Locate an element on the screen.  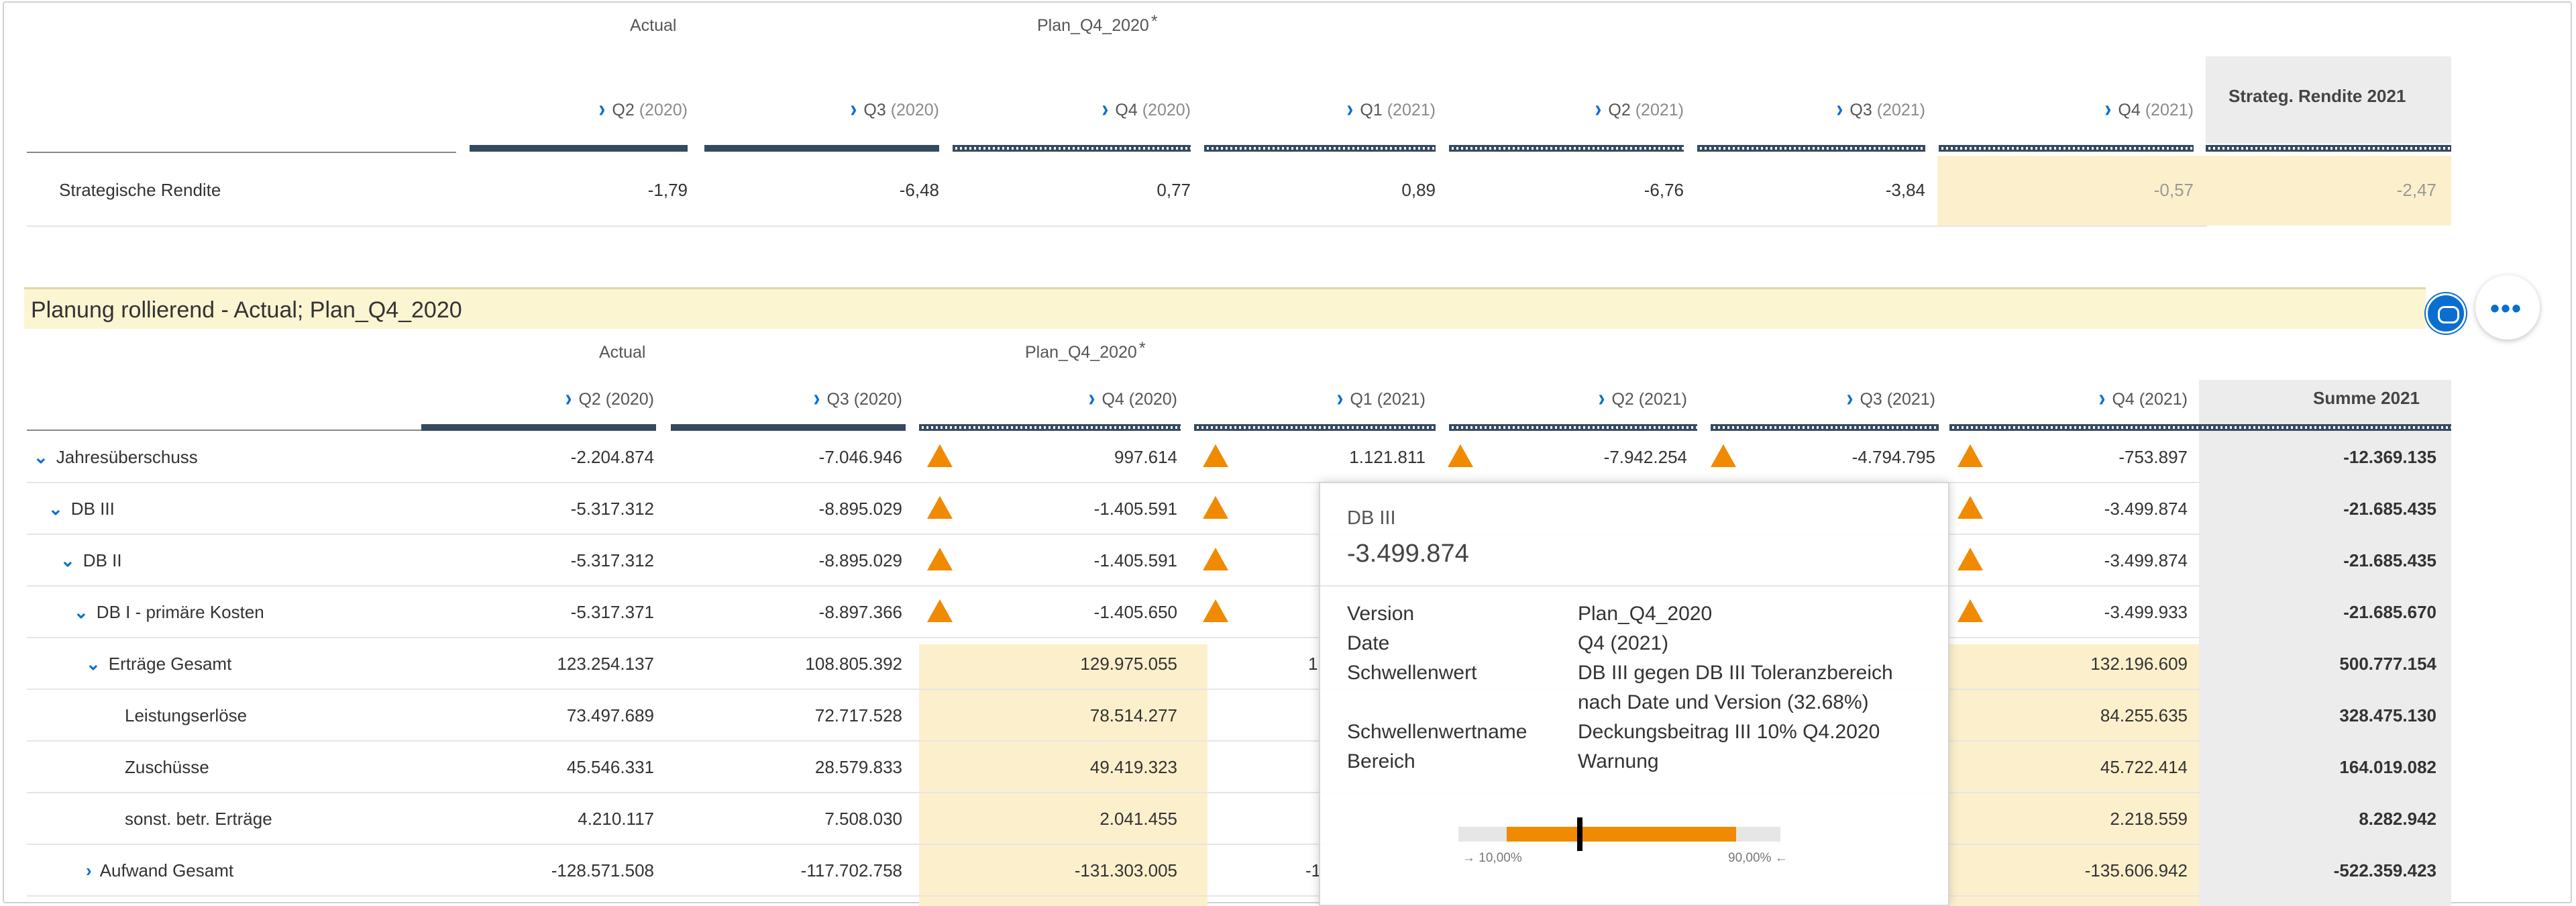
value-cell: -1,79 is located at coordinates (667, 190).